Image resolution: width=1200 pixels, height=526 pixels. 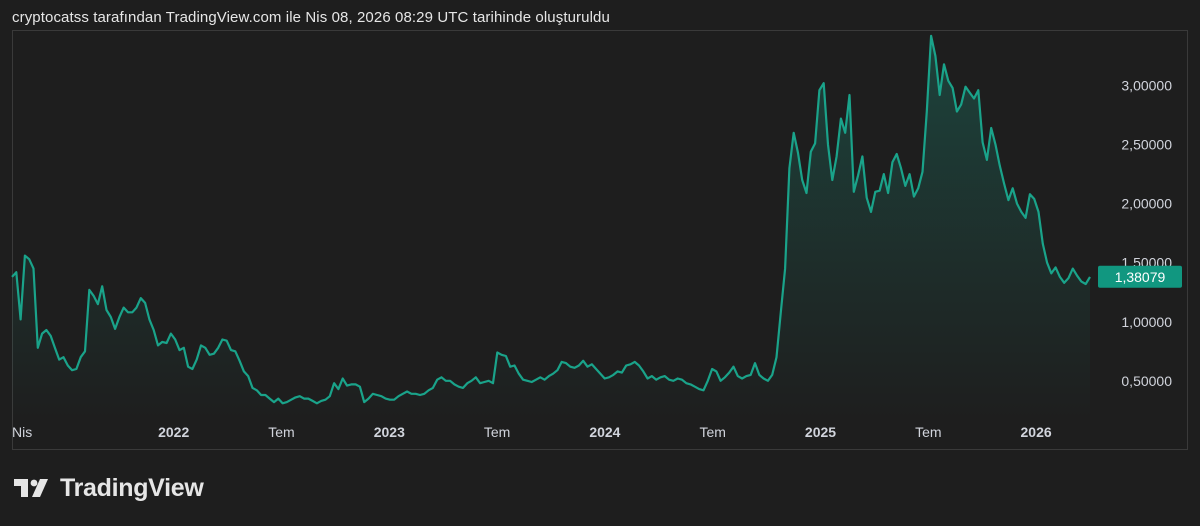 What do you see at coordinates (820, 432) in the screenshot?
I see `x-tick-label: 2025` at bounding box center [820, 432].